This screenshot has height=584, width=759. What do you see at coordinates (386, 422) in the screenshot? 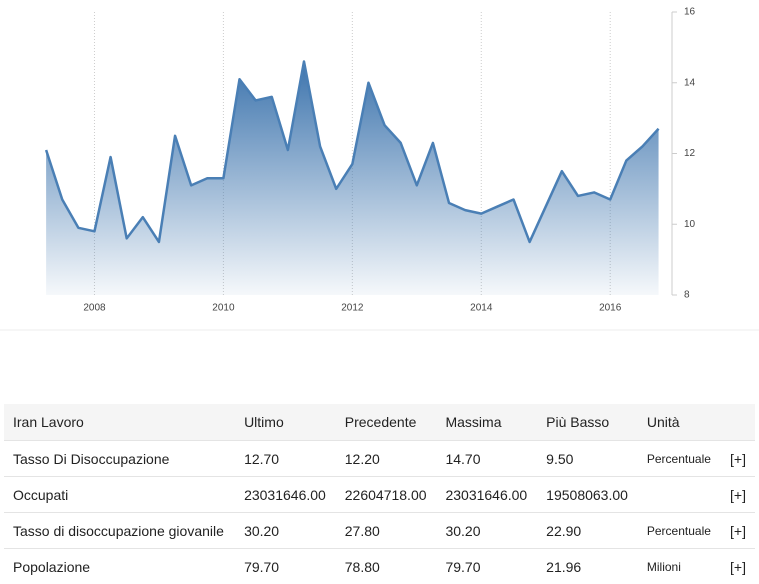
I see `header-cell: Precedente` at bounding box center [386, 422].